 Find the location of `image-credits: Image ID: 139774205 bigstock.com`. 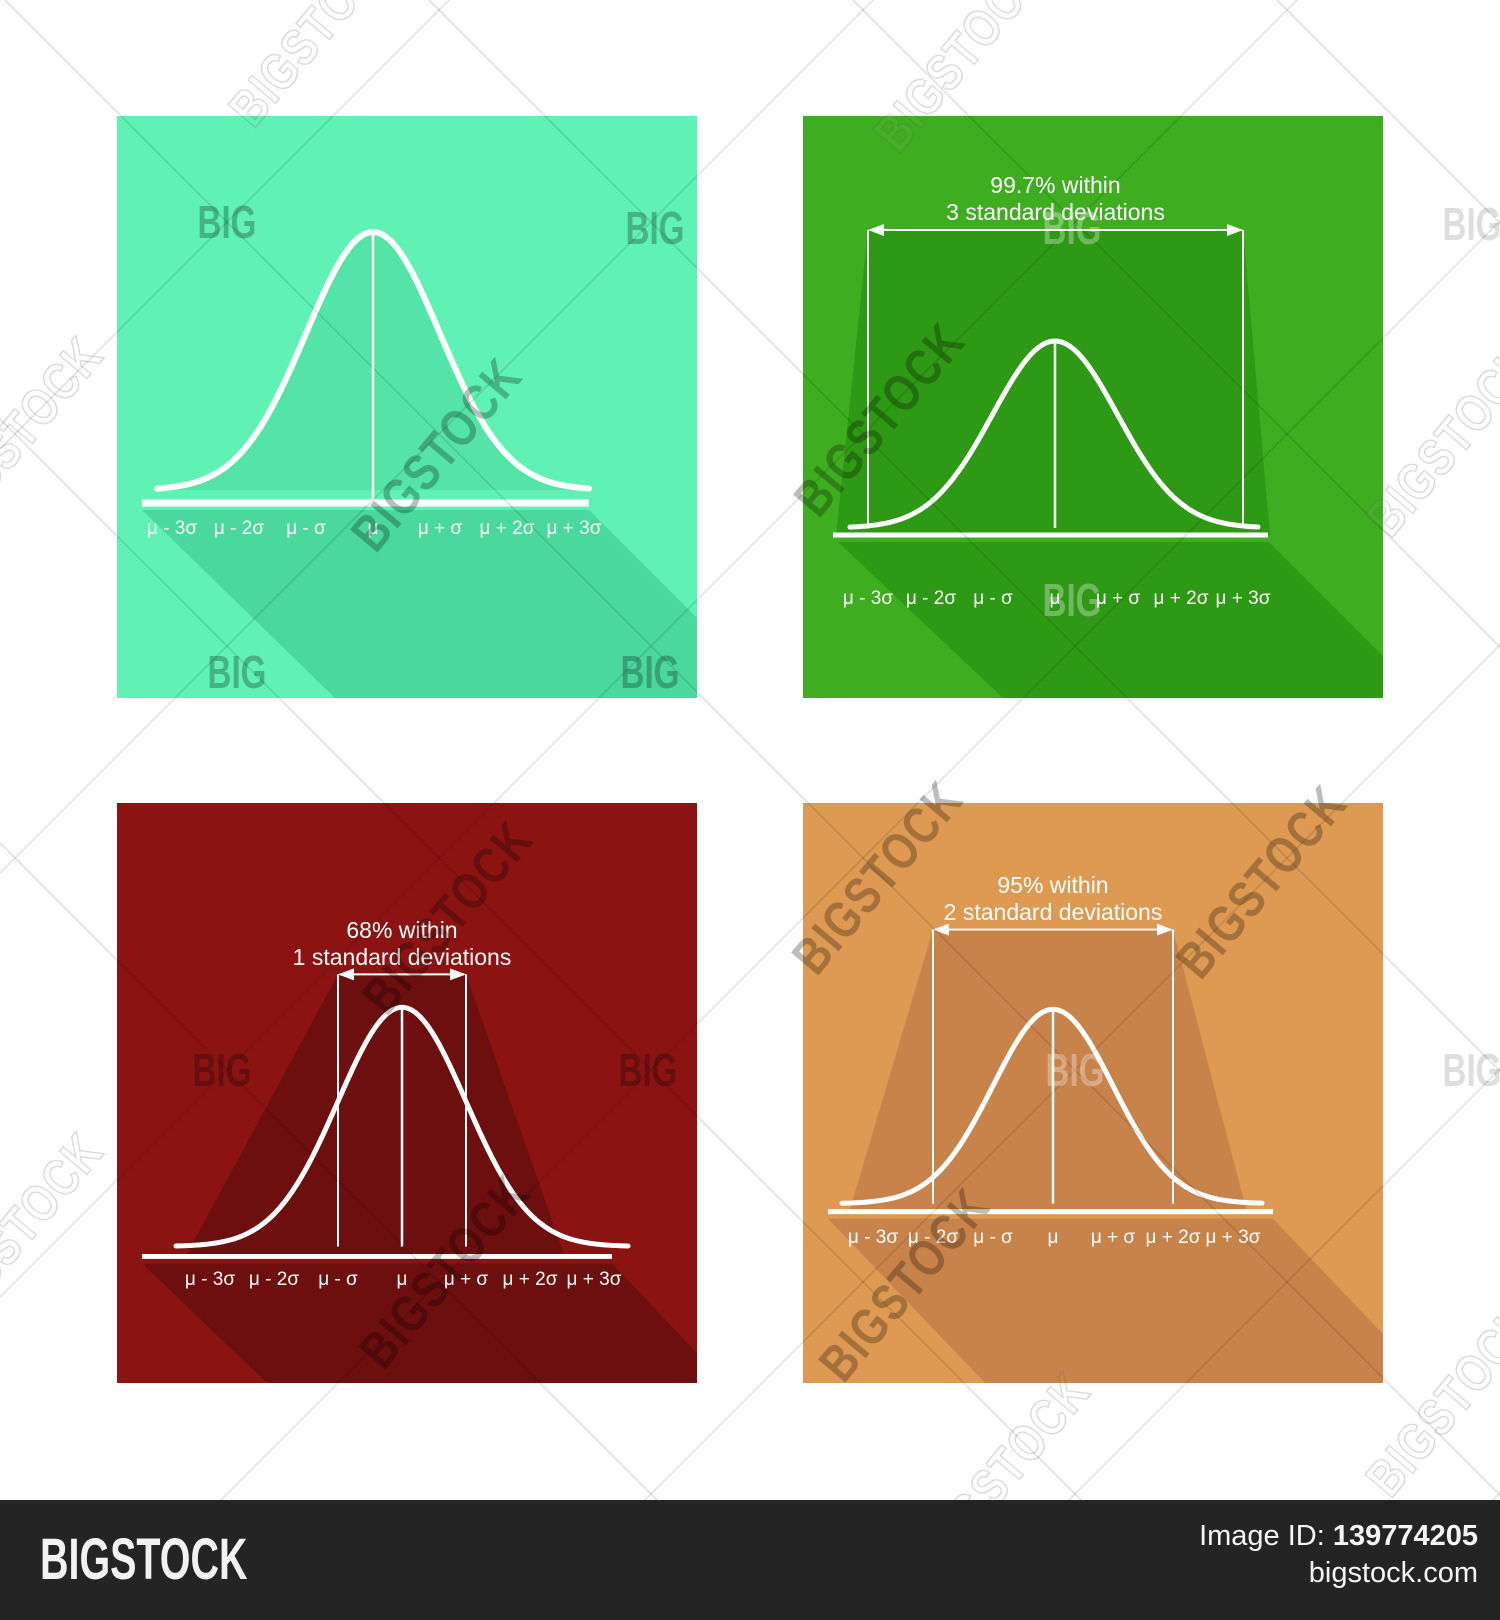

image-credits: Image ID: 139774205 bigstock.com is located at coordinates (1338, 1555).